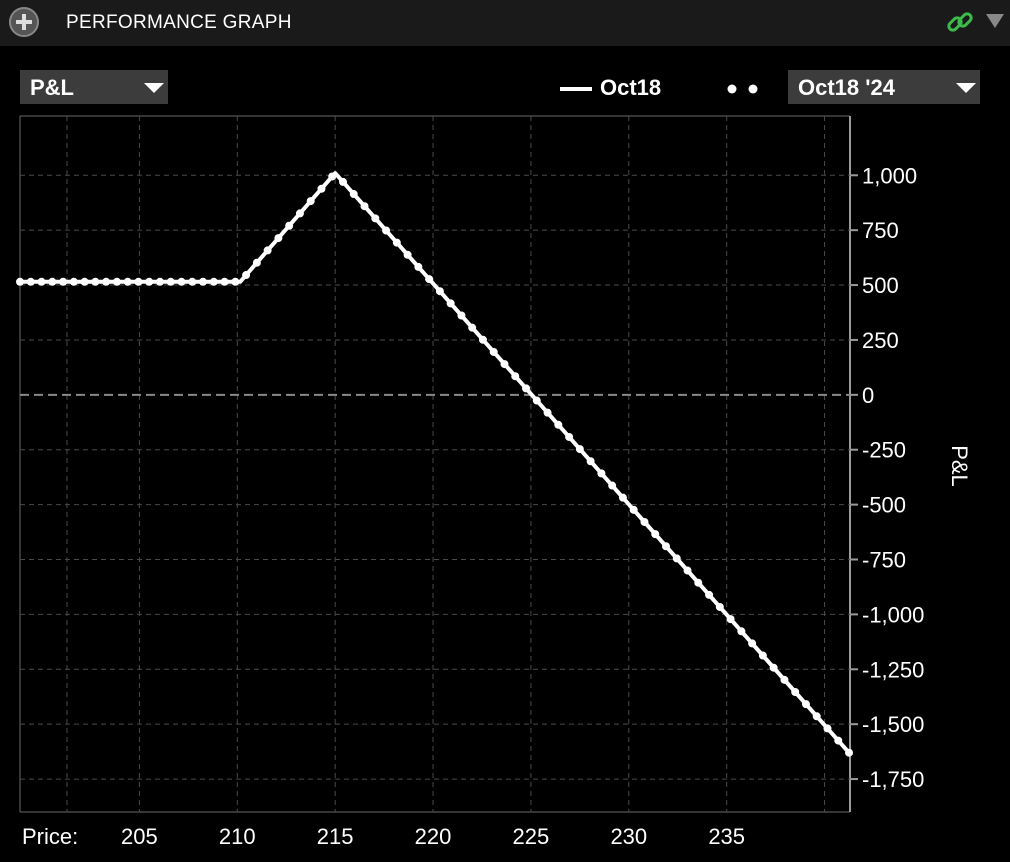 This screenshot has height=862, width=1010. Describe the element at coordinates (726, 836) in the screenshot. I see `x-tick-label: 235` at that location.